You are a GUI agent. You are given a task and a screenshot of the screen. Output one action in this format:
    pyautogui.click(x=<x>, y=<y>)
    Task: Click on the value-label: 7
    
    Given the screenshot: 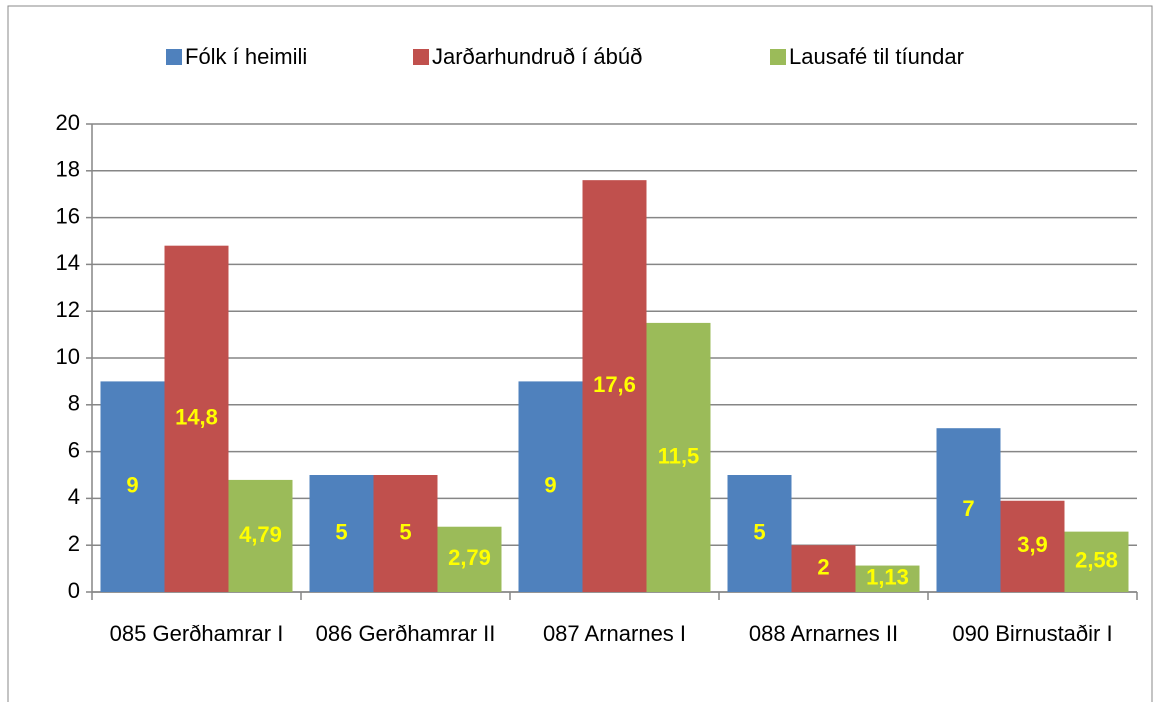 What is the action you would take?
    pyautogui.click(x=968, y=508)
    